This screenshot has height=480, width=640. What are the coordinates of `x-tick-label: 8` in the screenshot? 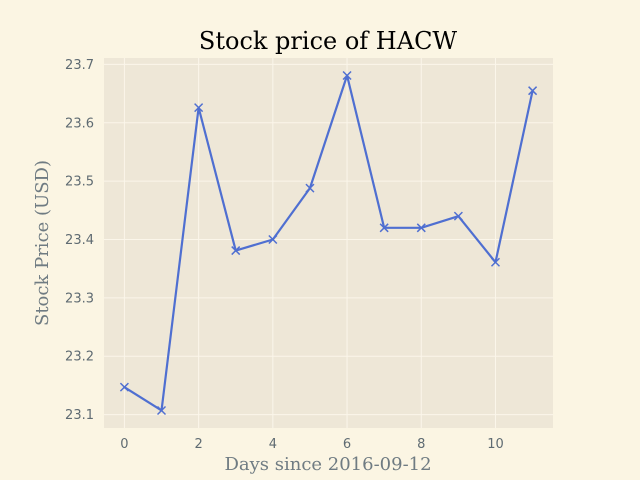 It's located at (421, 444).